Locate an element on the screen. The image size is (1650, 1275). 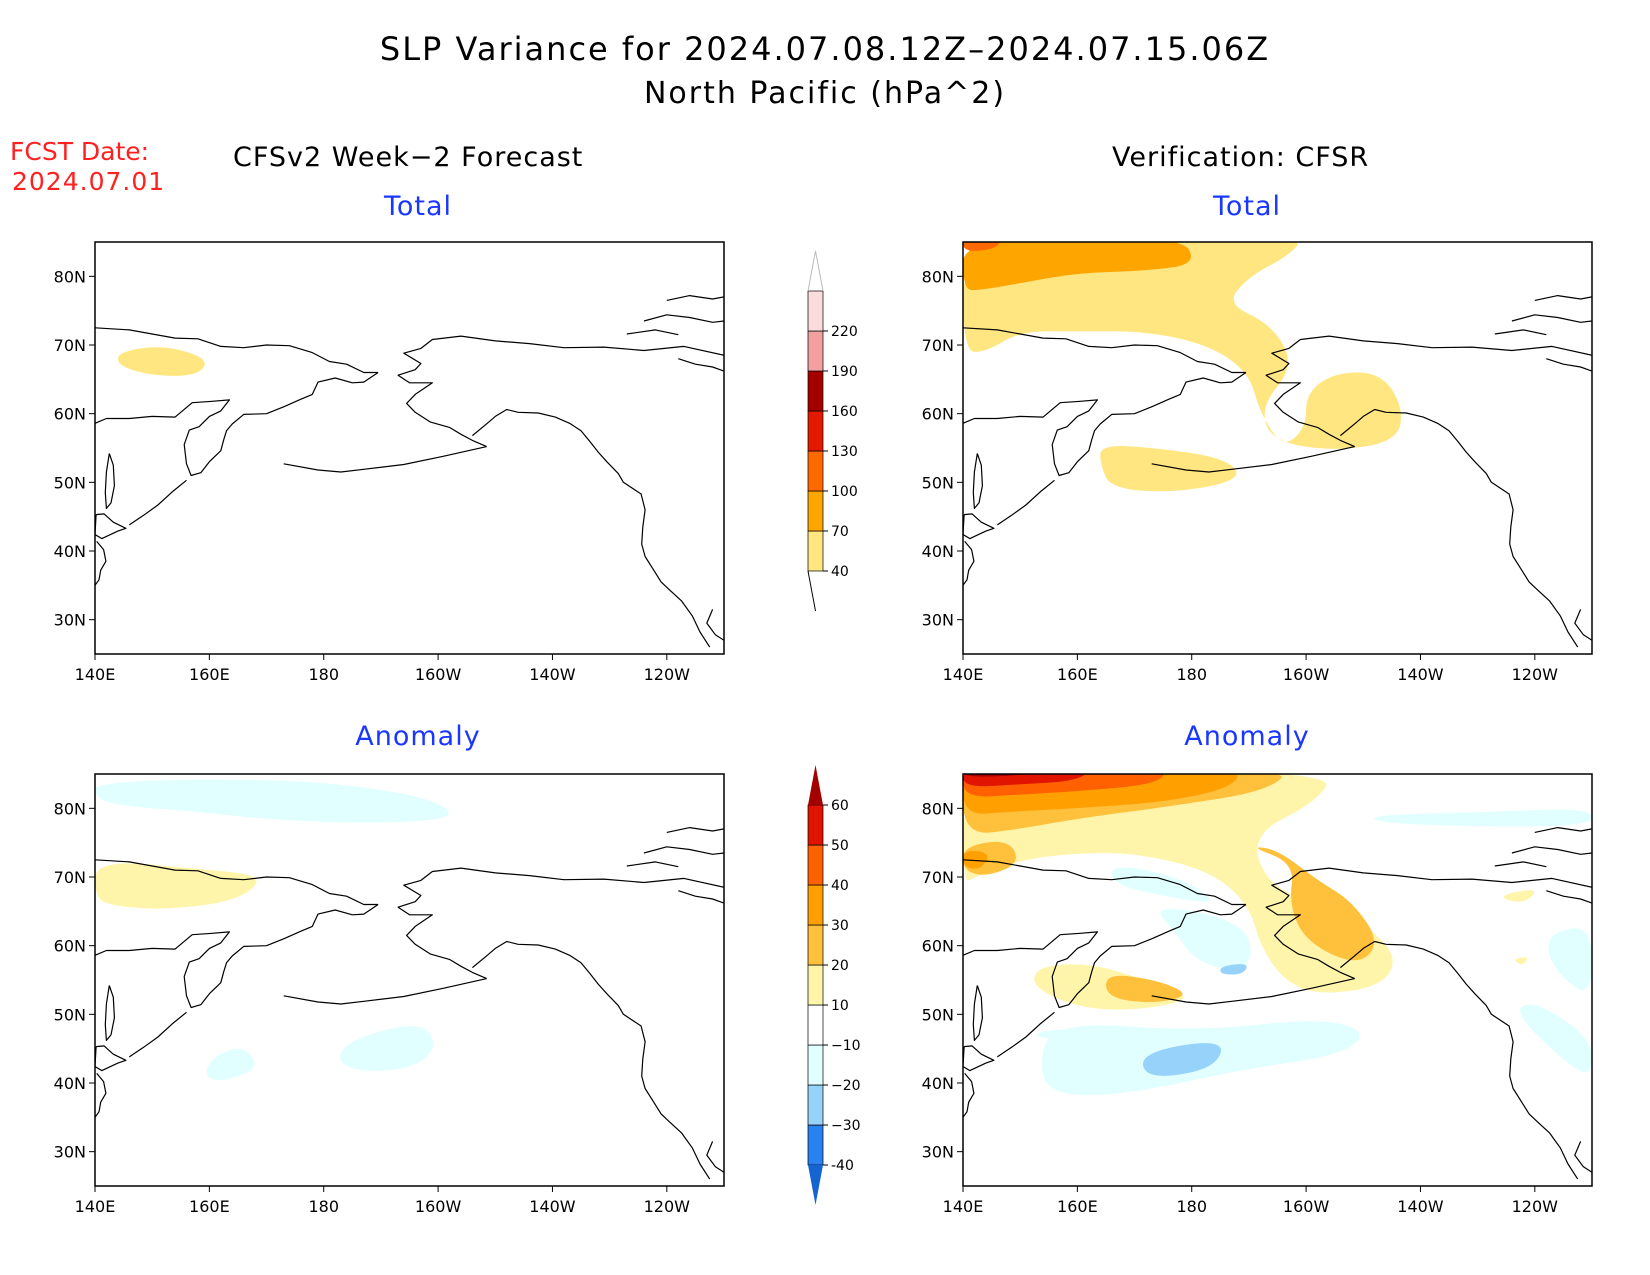
colorbar-label: −10 is located at coordinates (846, 1046).